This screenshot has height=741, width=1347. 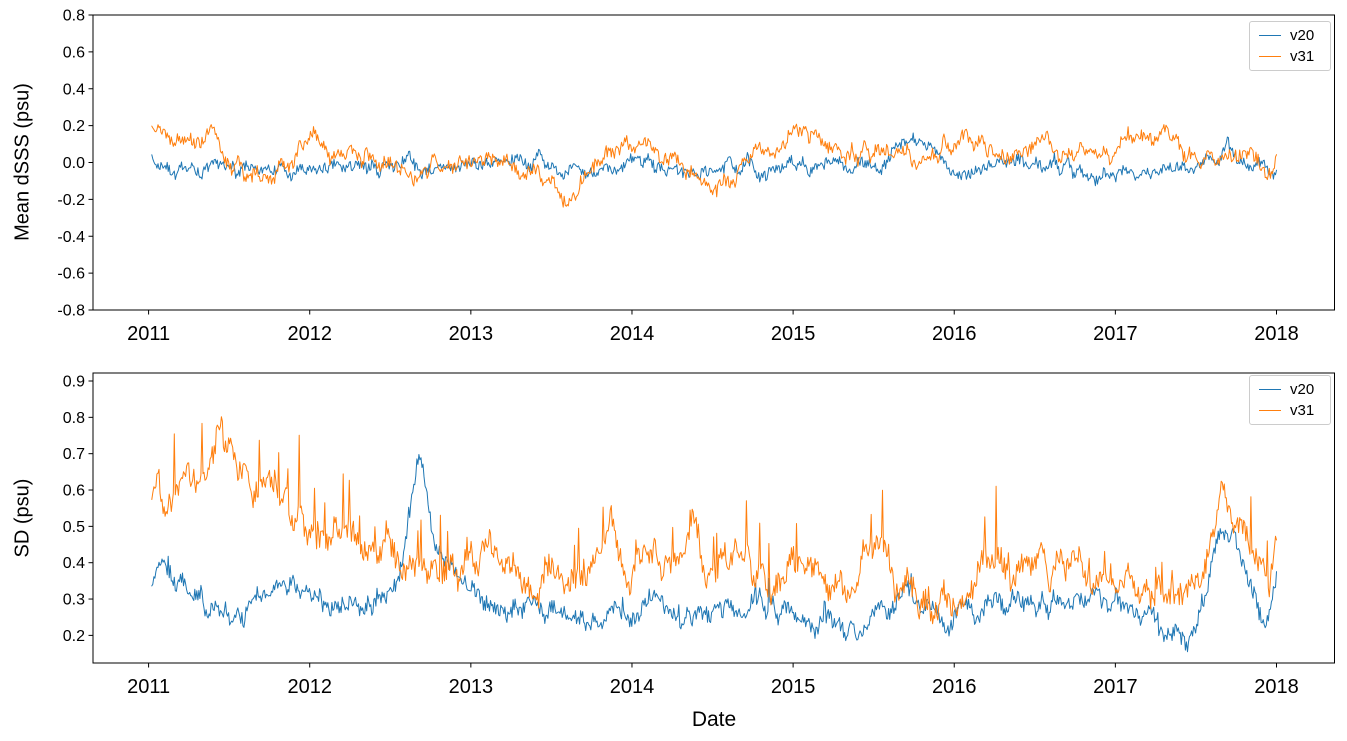 What do you see at coordinates (714, 159) in the screenshot?
I see `series-line-v20` at bounding box center [714, 159].